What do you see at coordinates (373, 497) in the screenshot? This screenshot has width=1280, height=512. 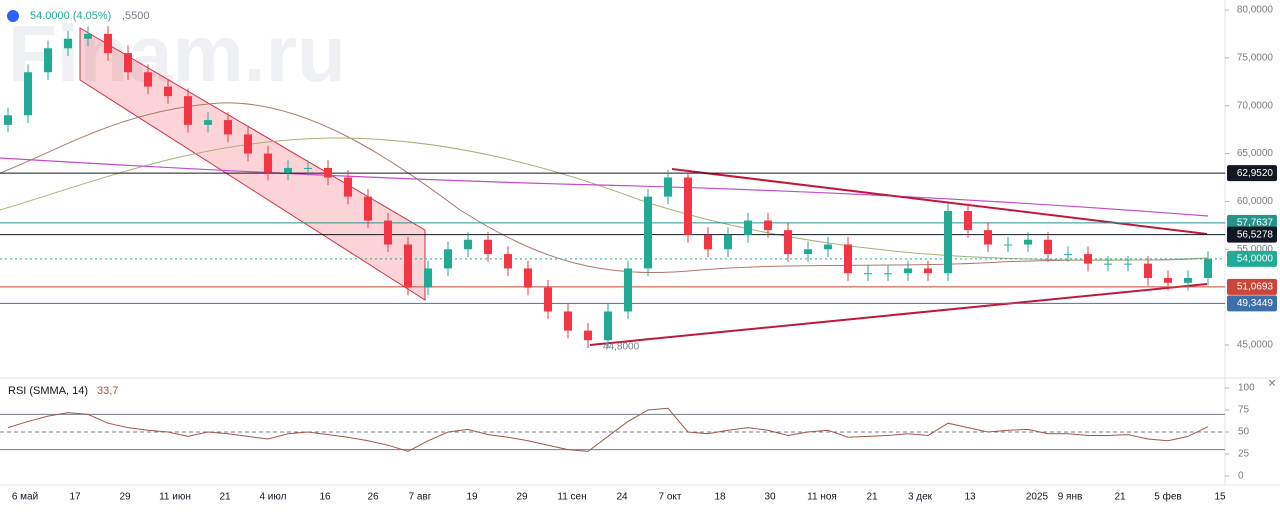 I see `x-tick-label: 26` at bounding box center [373, 497].